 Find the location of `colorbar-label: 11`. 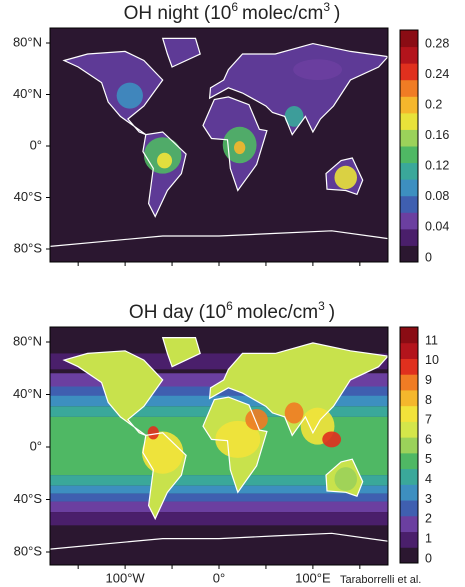

colorbar-label: 11 is located at coordinates (431, 340).